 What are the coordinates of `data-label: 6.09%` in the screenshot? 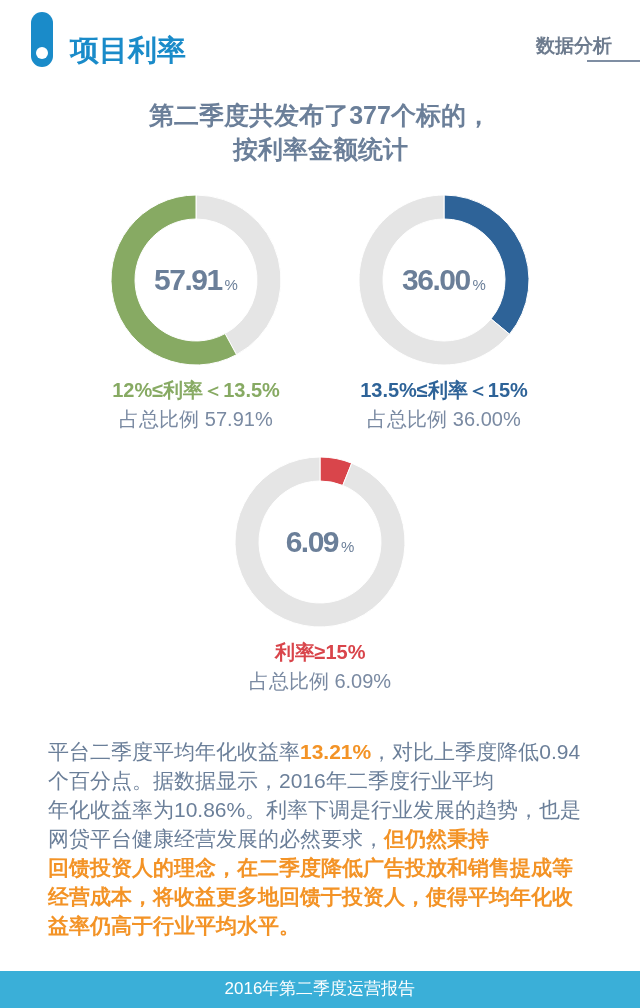 It's located at (320, 541).